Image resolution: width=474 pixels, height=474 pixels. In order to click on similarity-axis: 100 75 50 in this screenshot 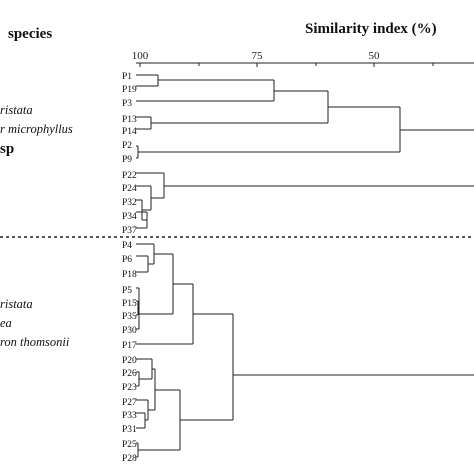, I will do `click(303, 58)`.